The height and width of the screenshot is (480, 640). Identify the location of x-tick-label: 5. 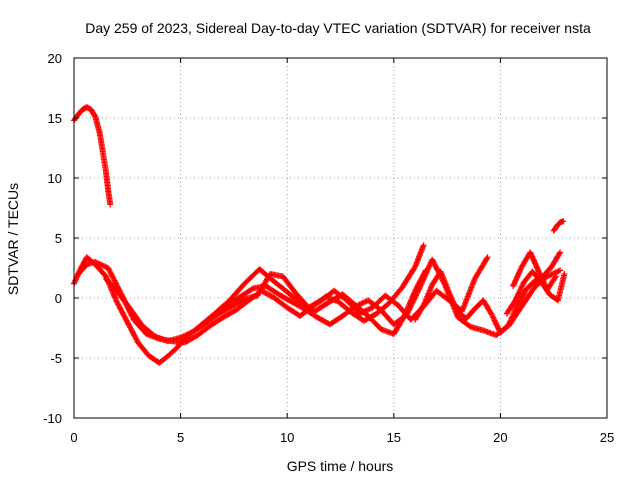
(180, 437).